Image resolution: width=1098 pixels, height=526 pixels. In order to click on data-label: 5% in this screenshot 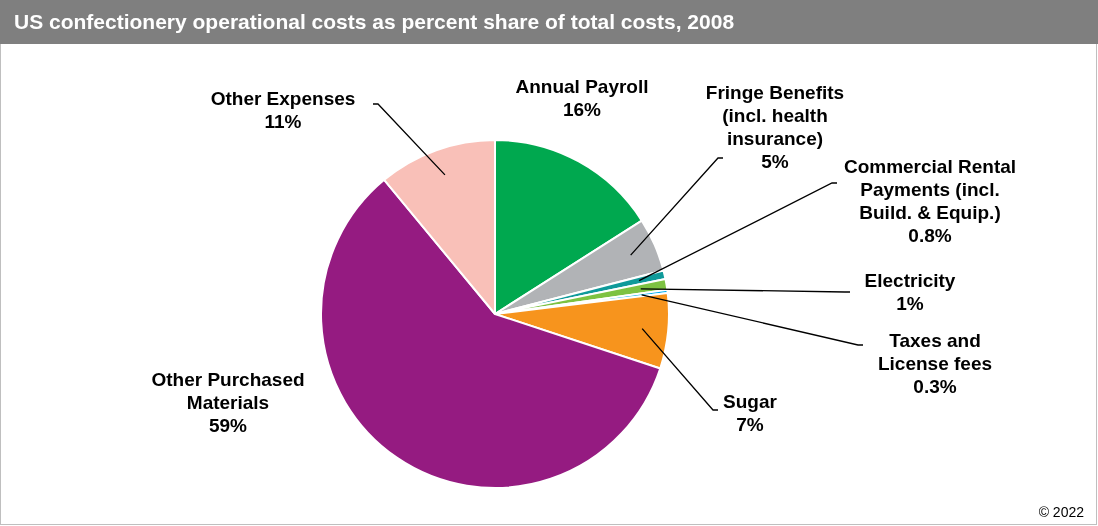, I will do `click(775, 161)`.